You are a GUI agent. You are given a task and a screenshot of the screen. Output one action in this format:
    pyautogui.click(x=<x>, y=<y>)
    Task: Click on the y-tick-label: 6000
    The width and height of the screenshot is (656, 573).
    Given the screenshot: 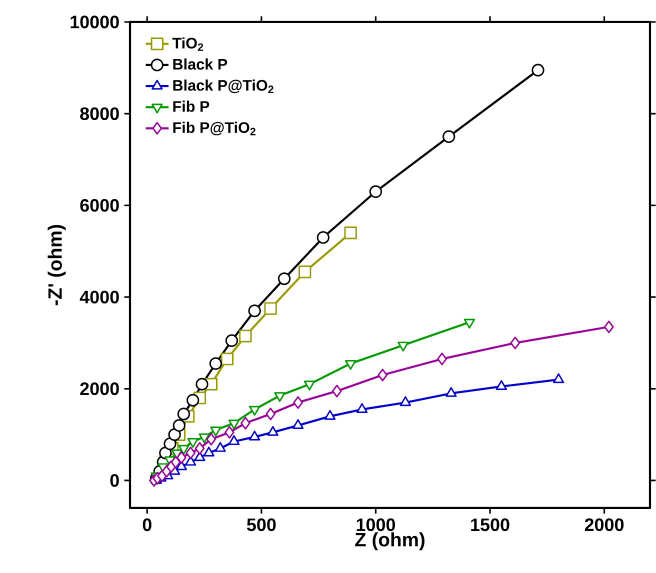 What is the action you would take?
    pyautogui.click(x=99, y=205)
    